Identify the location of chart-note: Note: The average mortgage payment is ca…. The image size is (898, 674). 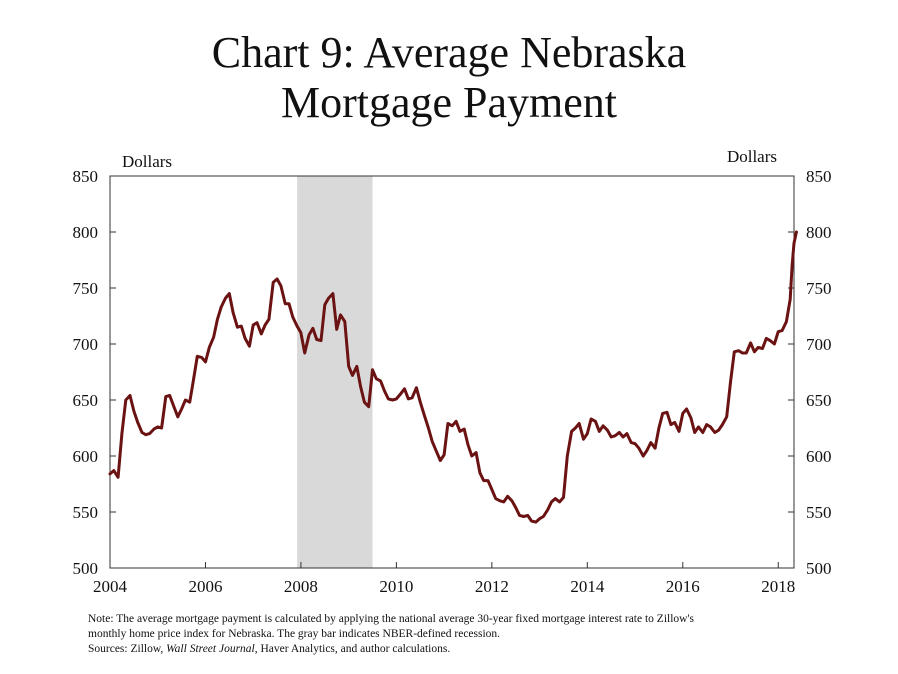
(448, 634).